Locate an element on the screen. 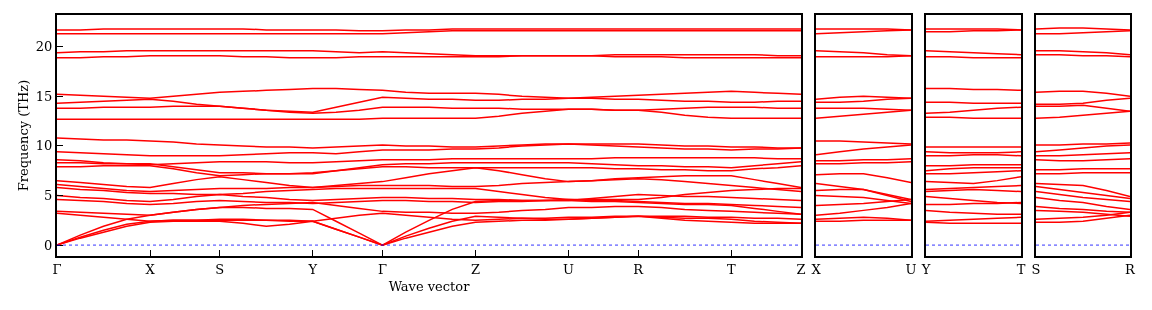  y-axis-title: Frequency (THz) is located at coordinates (24, 135).